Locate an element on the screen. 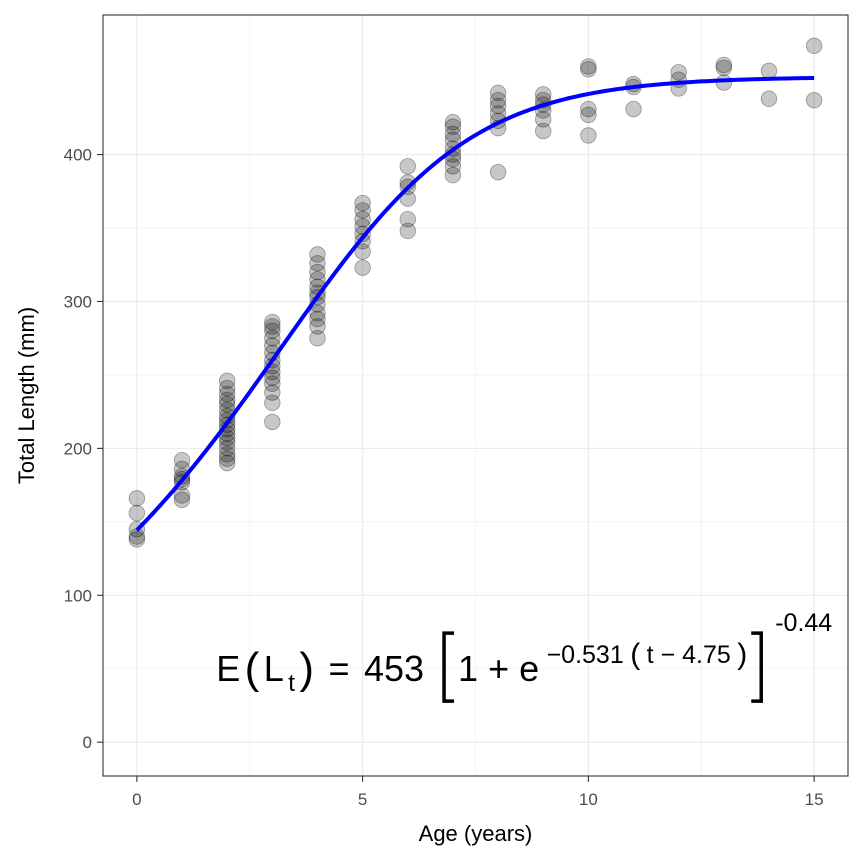 Image resolution: width=864 pixels, height=864 pixels. eq-exp-paren-open: ( is located at coordinates (635, 654).